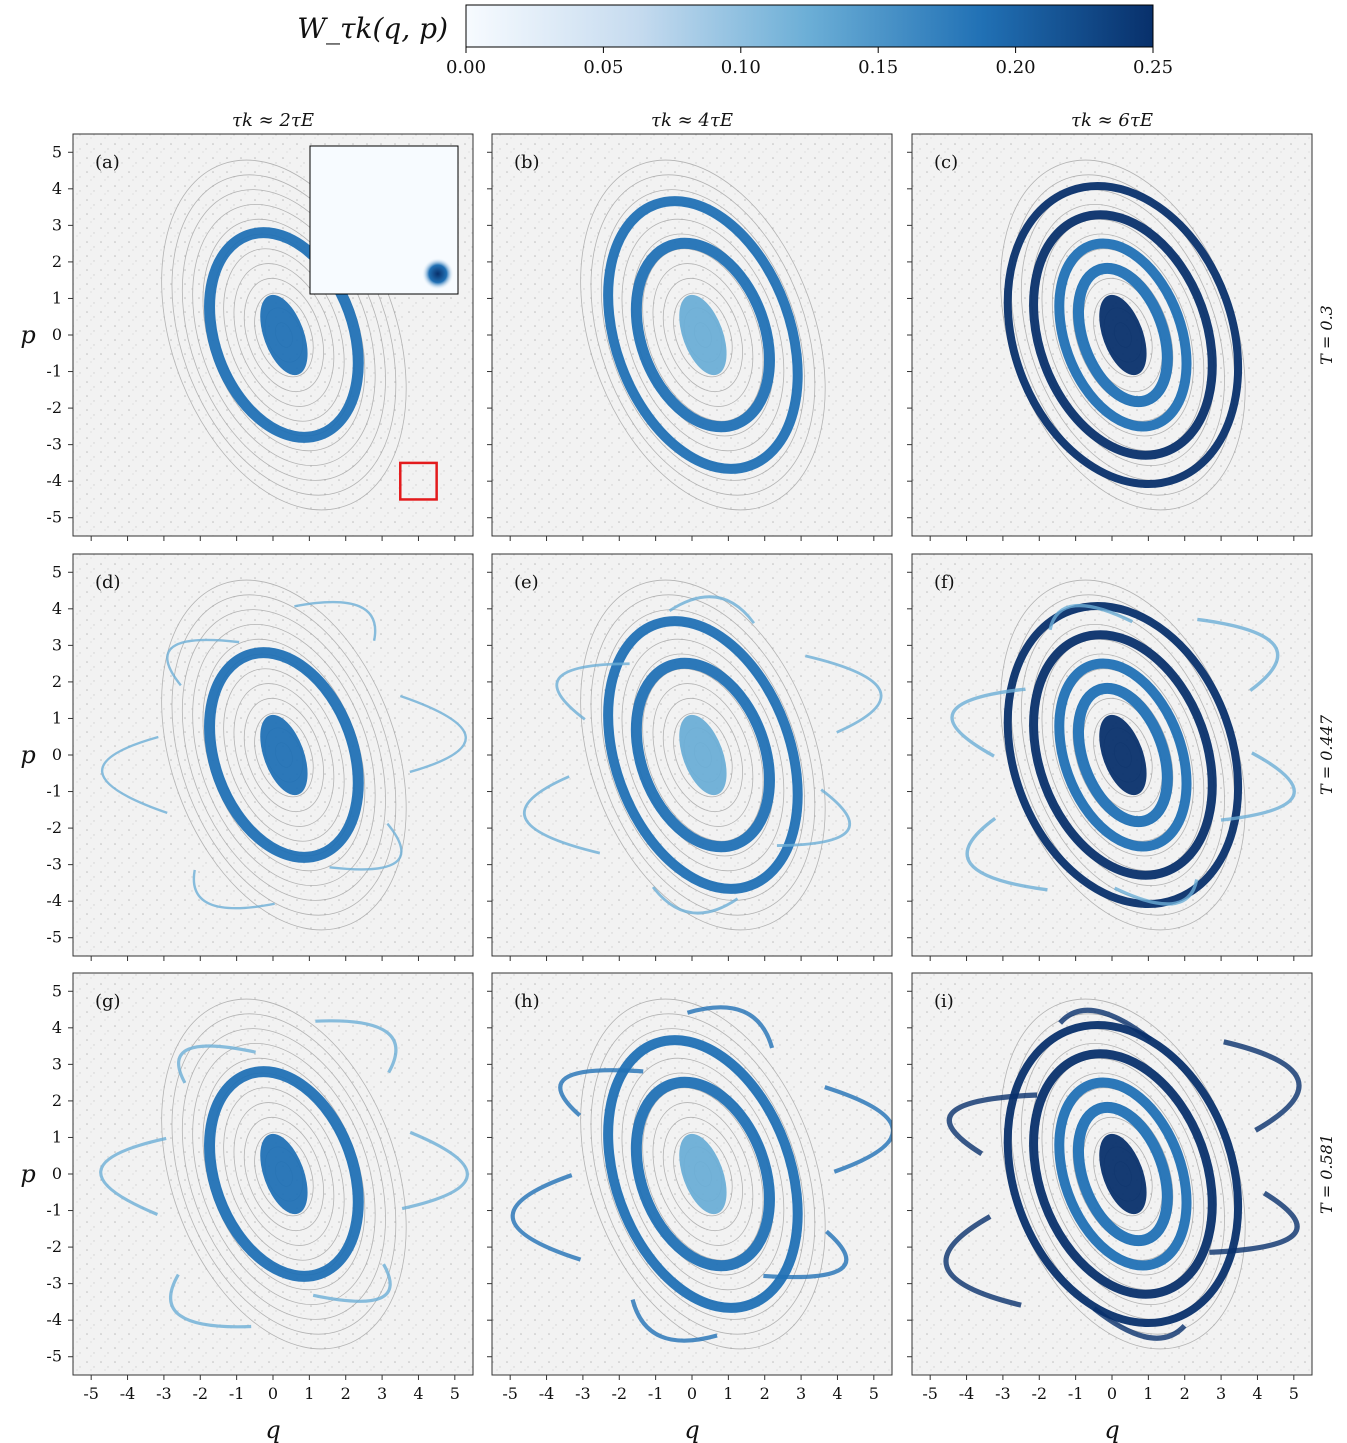 The height and width of the screenshot is (1443, 1347). What do you see at coordinates (967, 1393) in the screenshot?
I see `x-tick-label: -4` at bounding box center [967, 1393].